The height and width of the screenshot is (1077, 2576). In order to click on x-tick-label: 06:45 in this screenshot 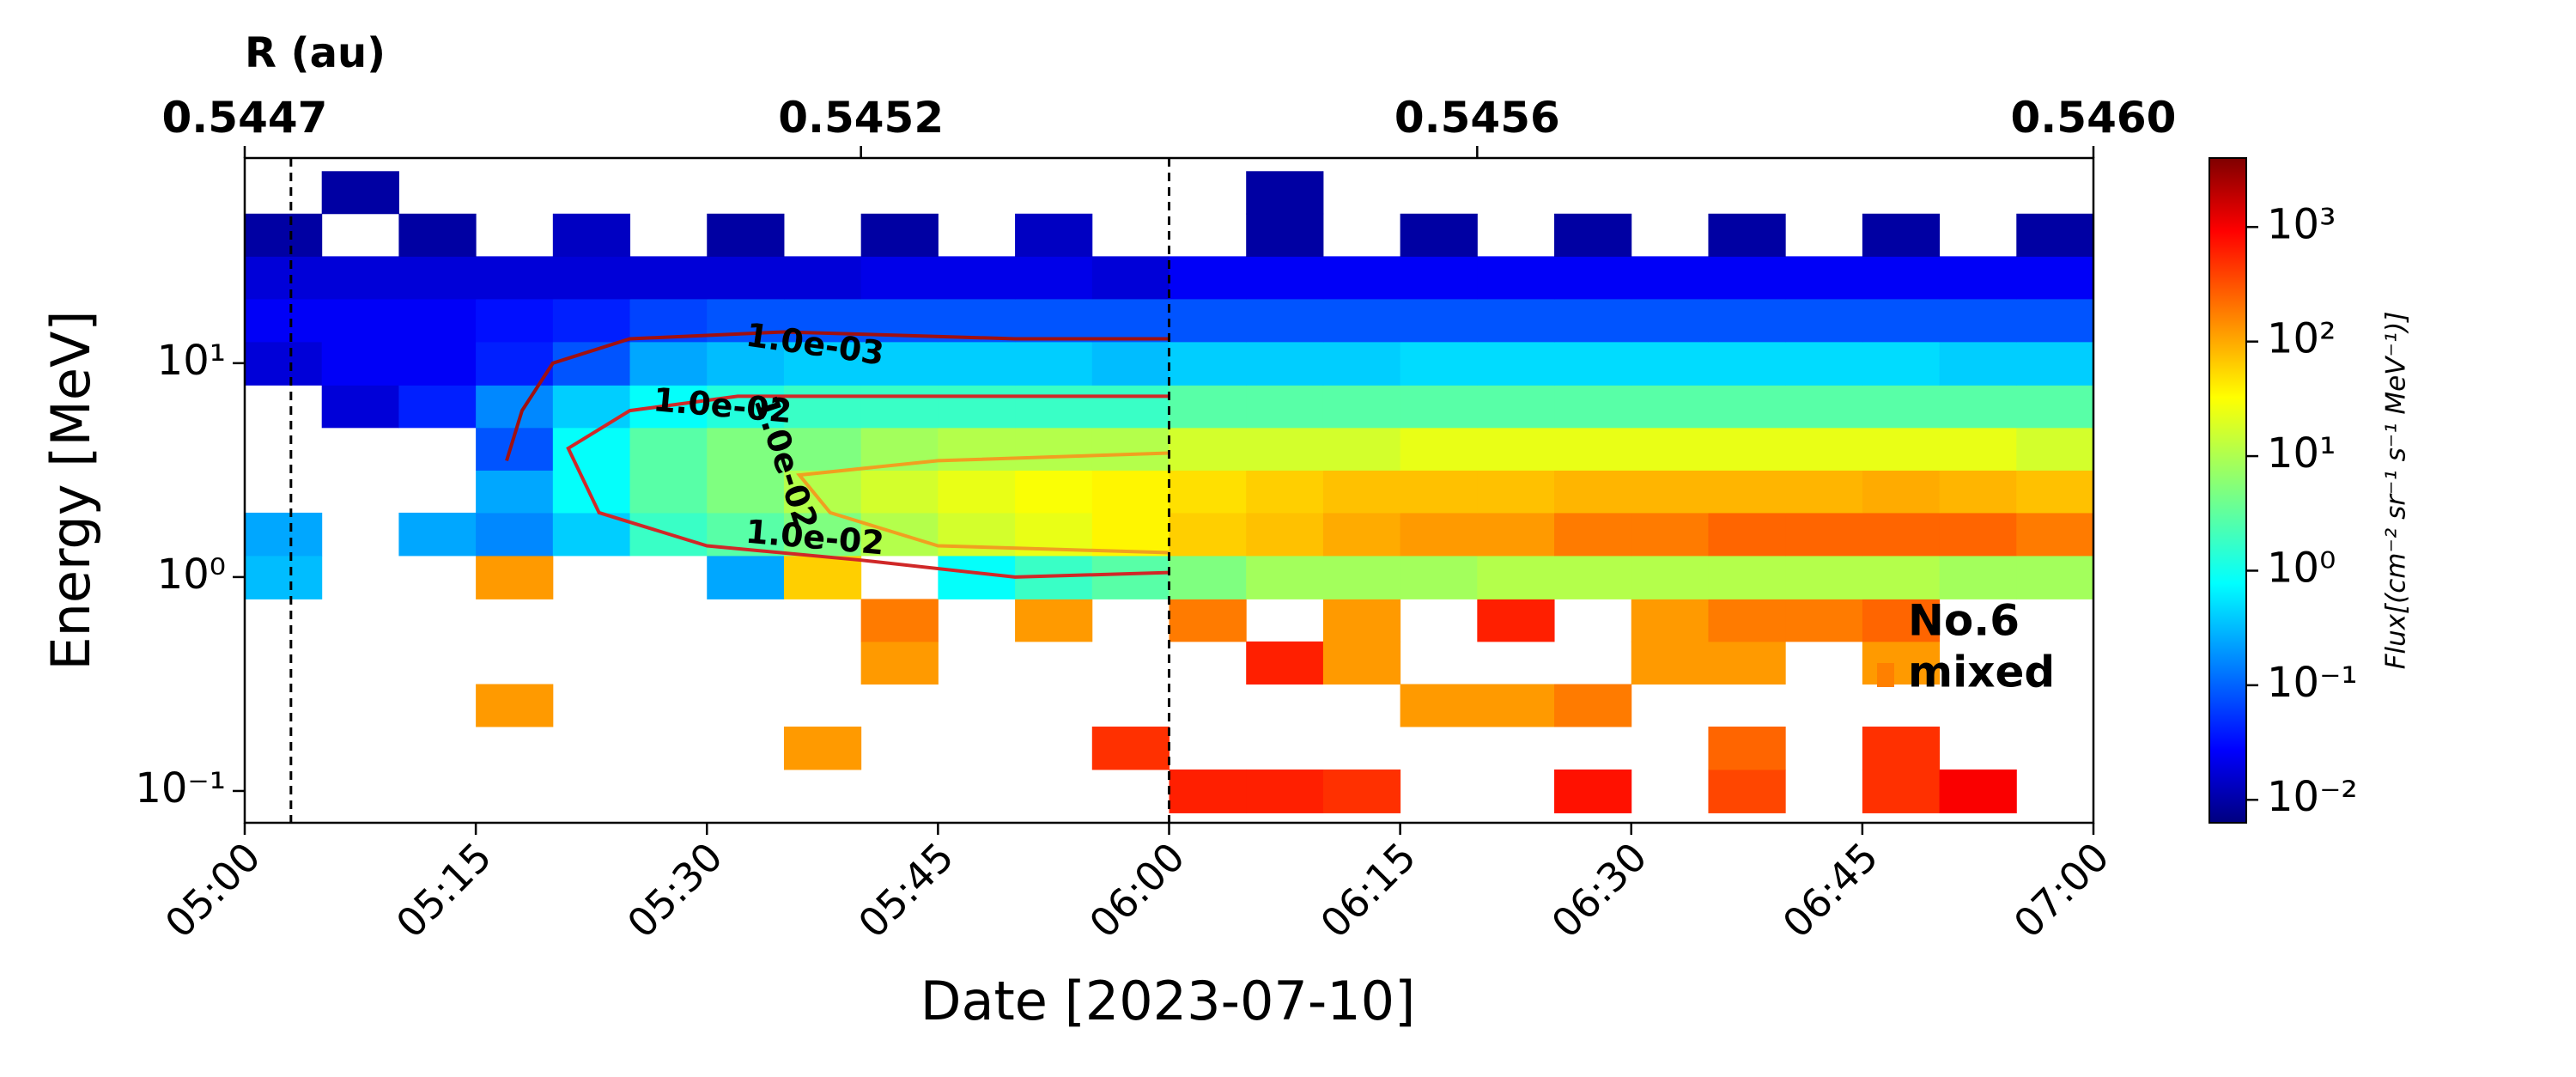, I will do `click(1830, 889)`.